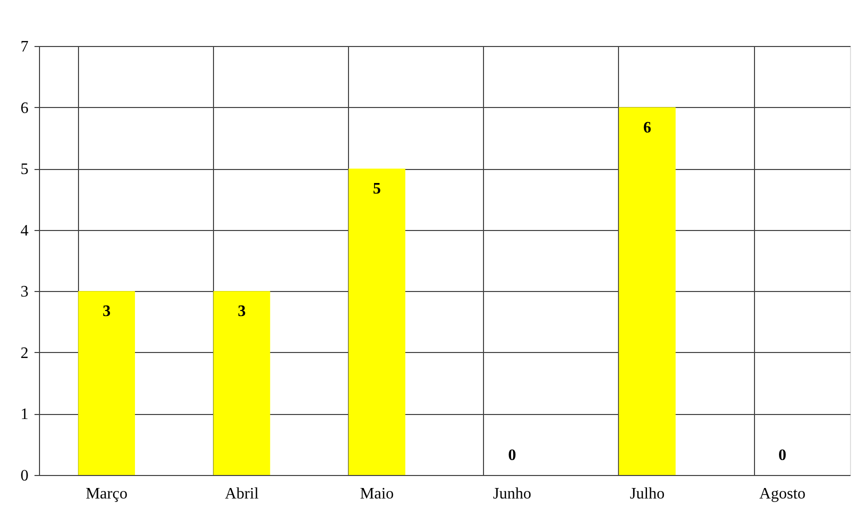  I want to click on x-tick-label: Junho, so click(512, 494).